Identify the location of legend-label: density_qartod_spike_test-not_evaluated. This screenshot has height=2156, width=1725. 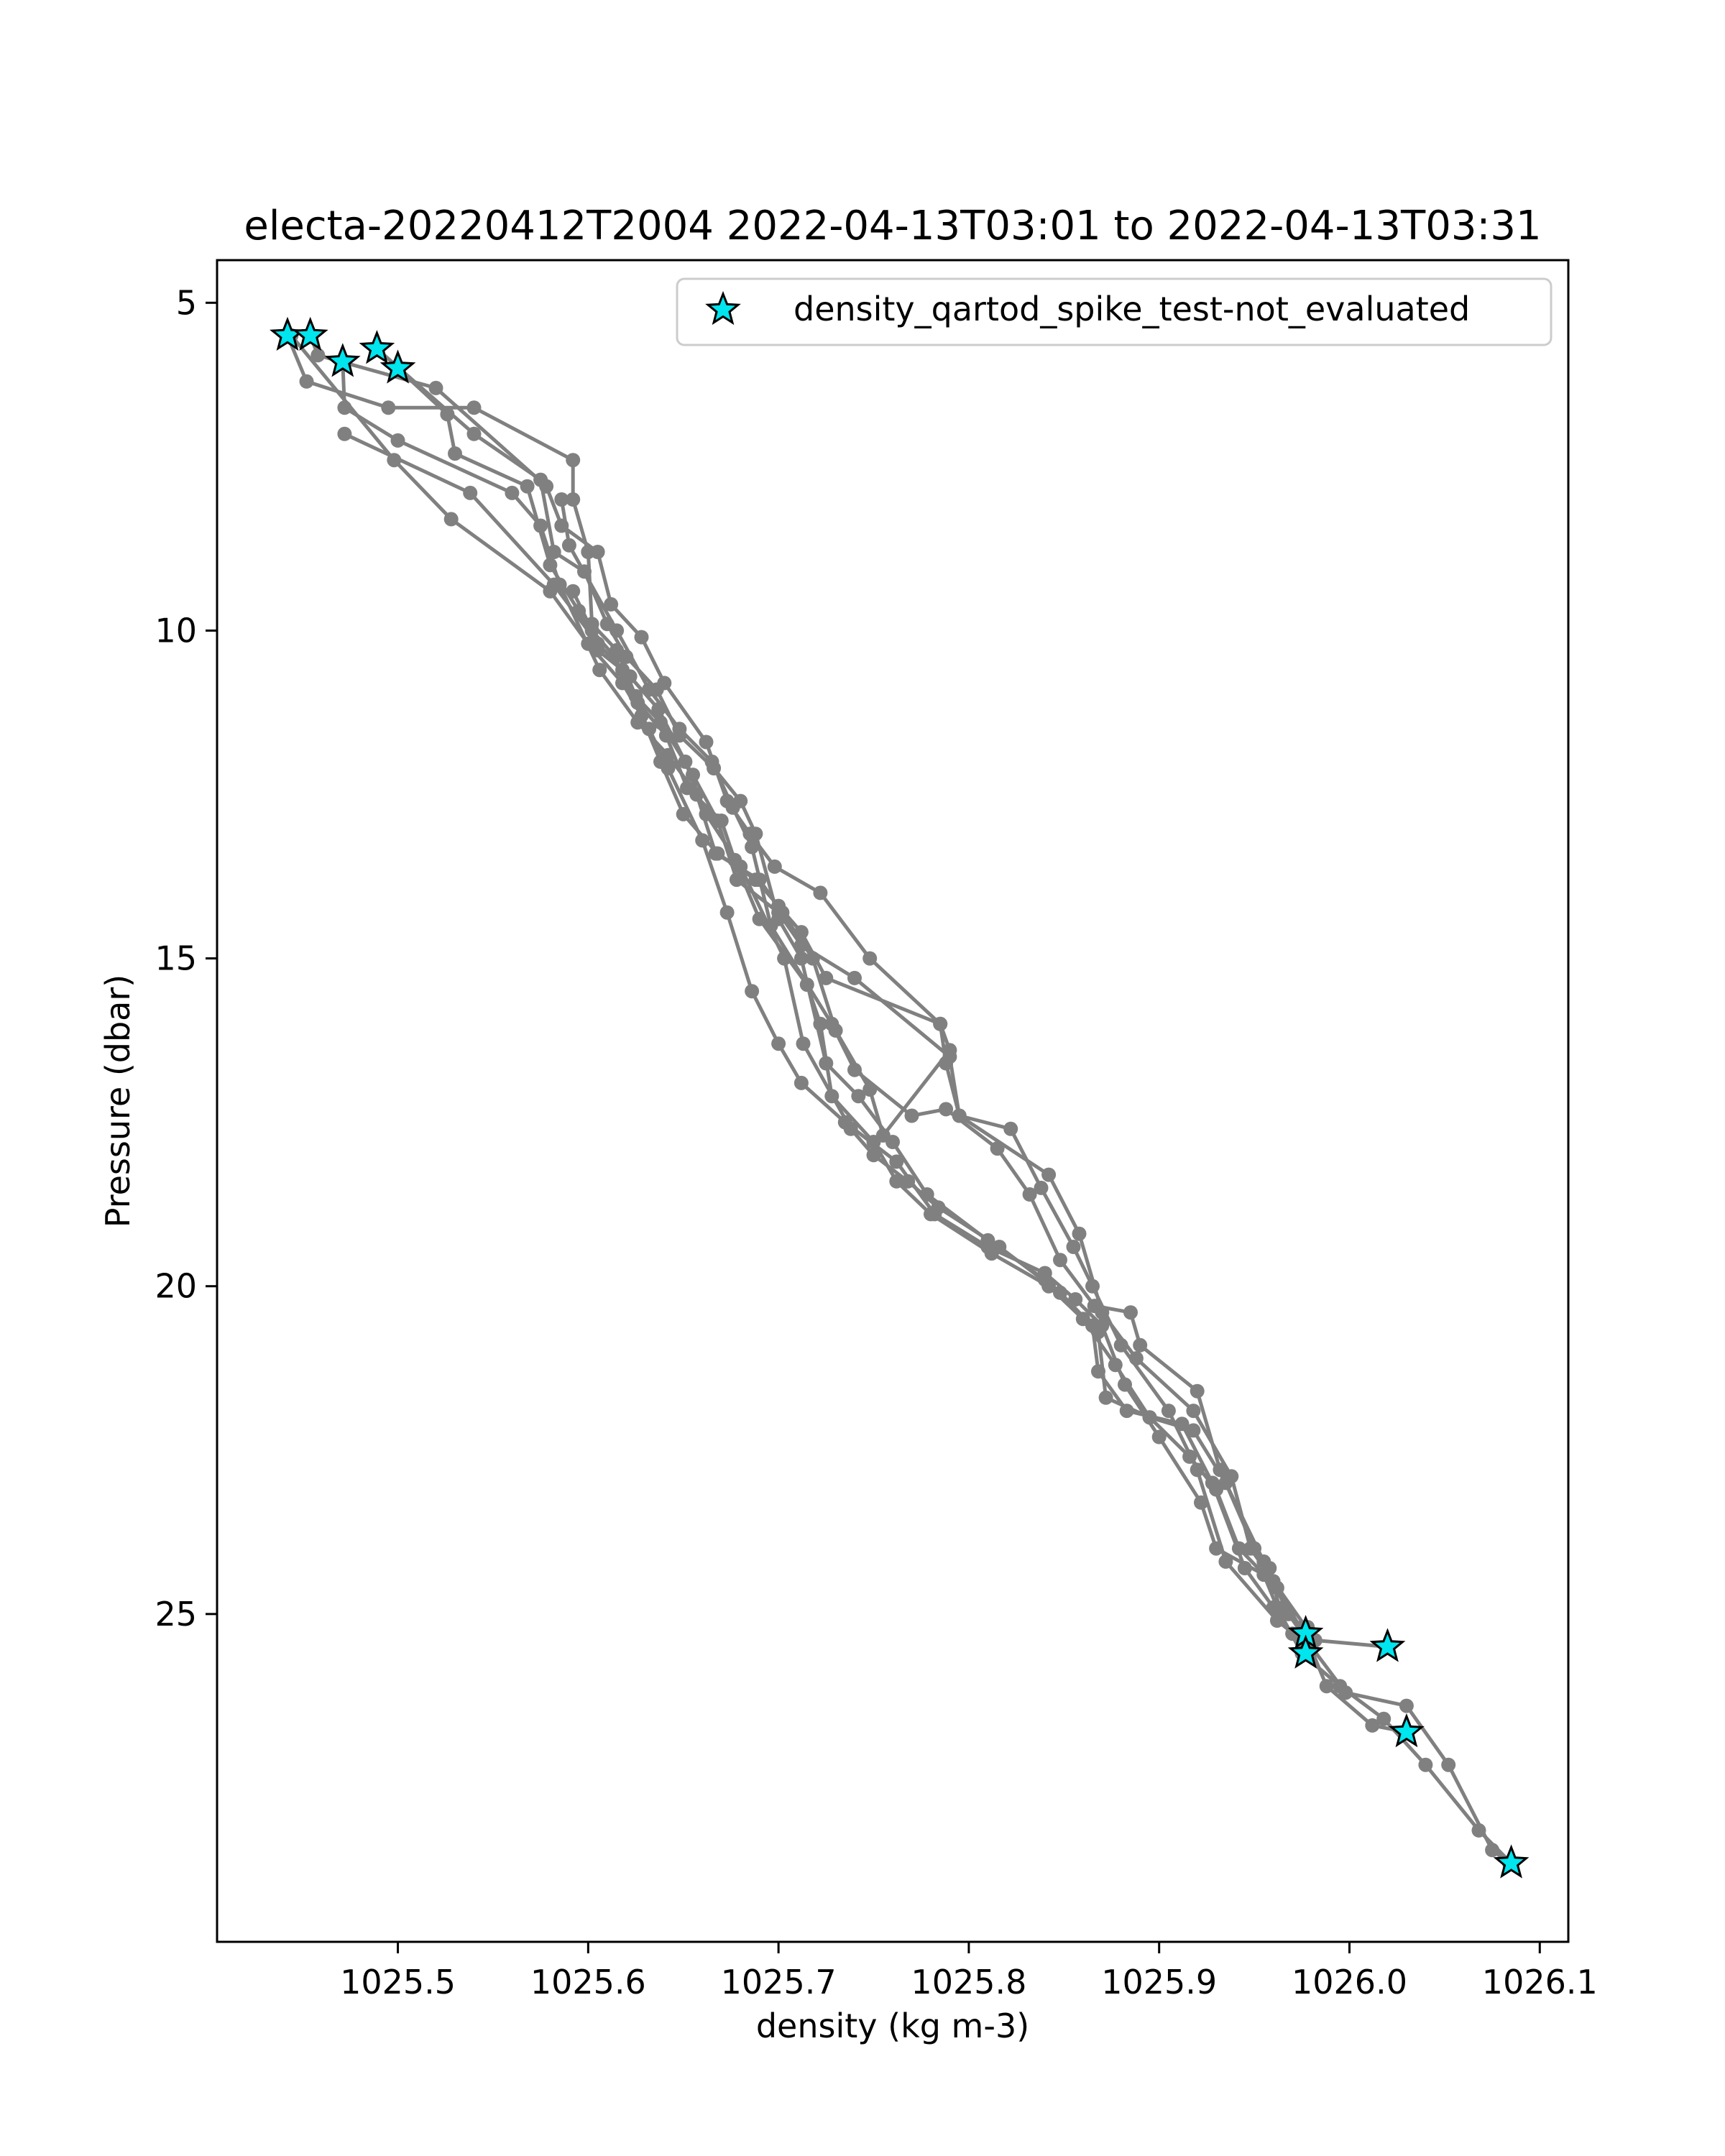
(1132, 309).